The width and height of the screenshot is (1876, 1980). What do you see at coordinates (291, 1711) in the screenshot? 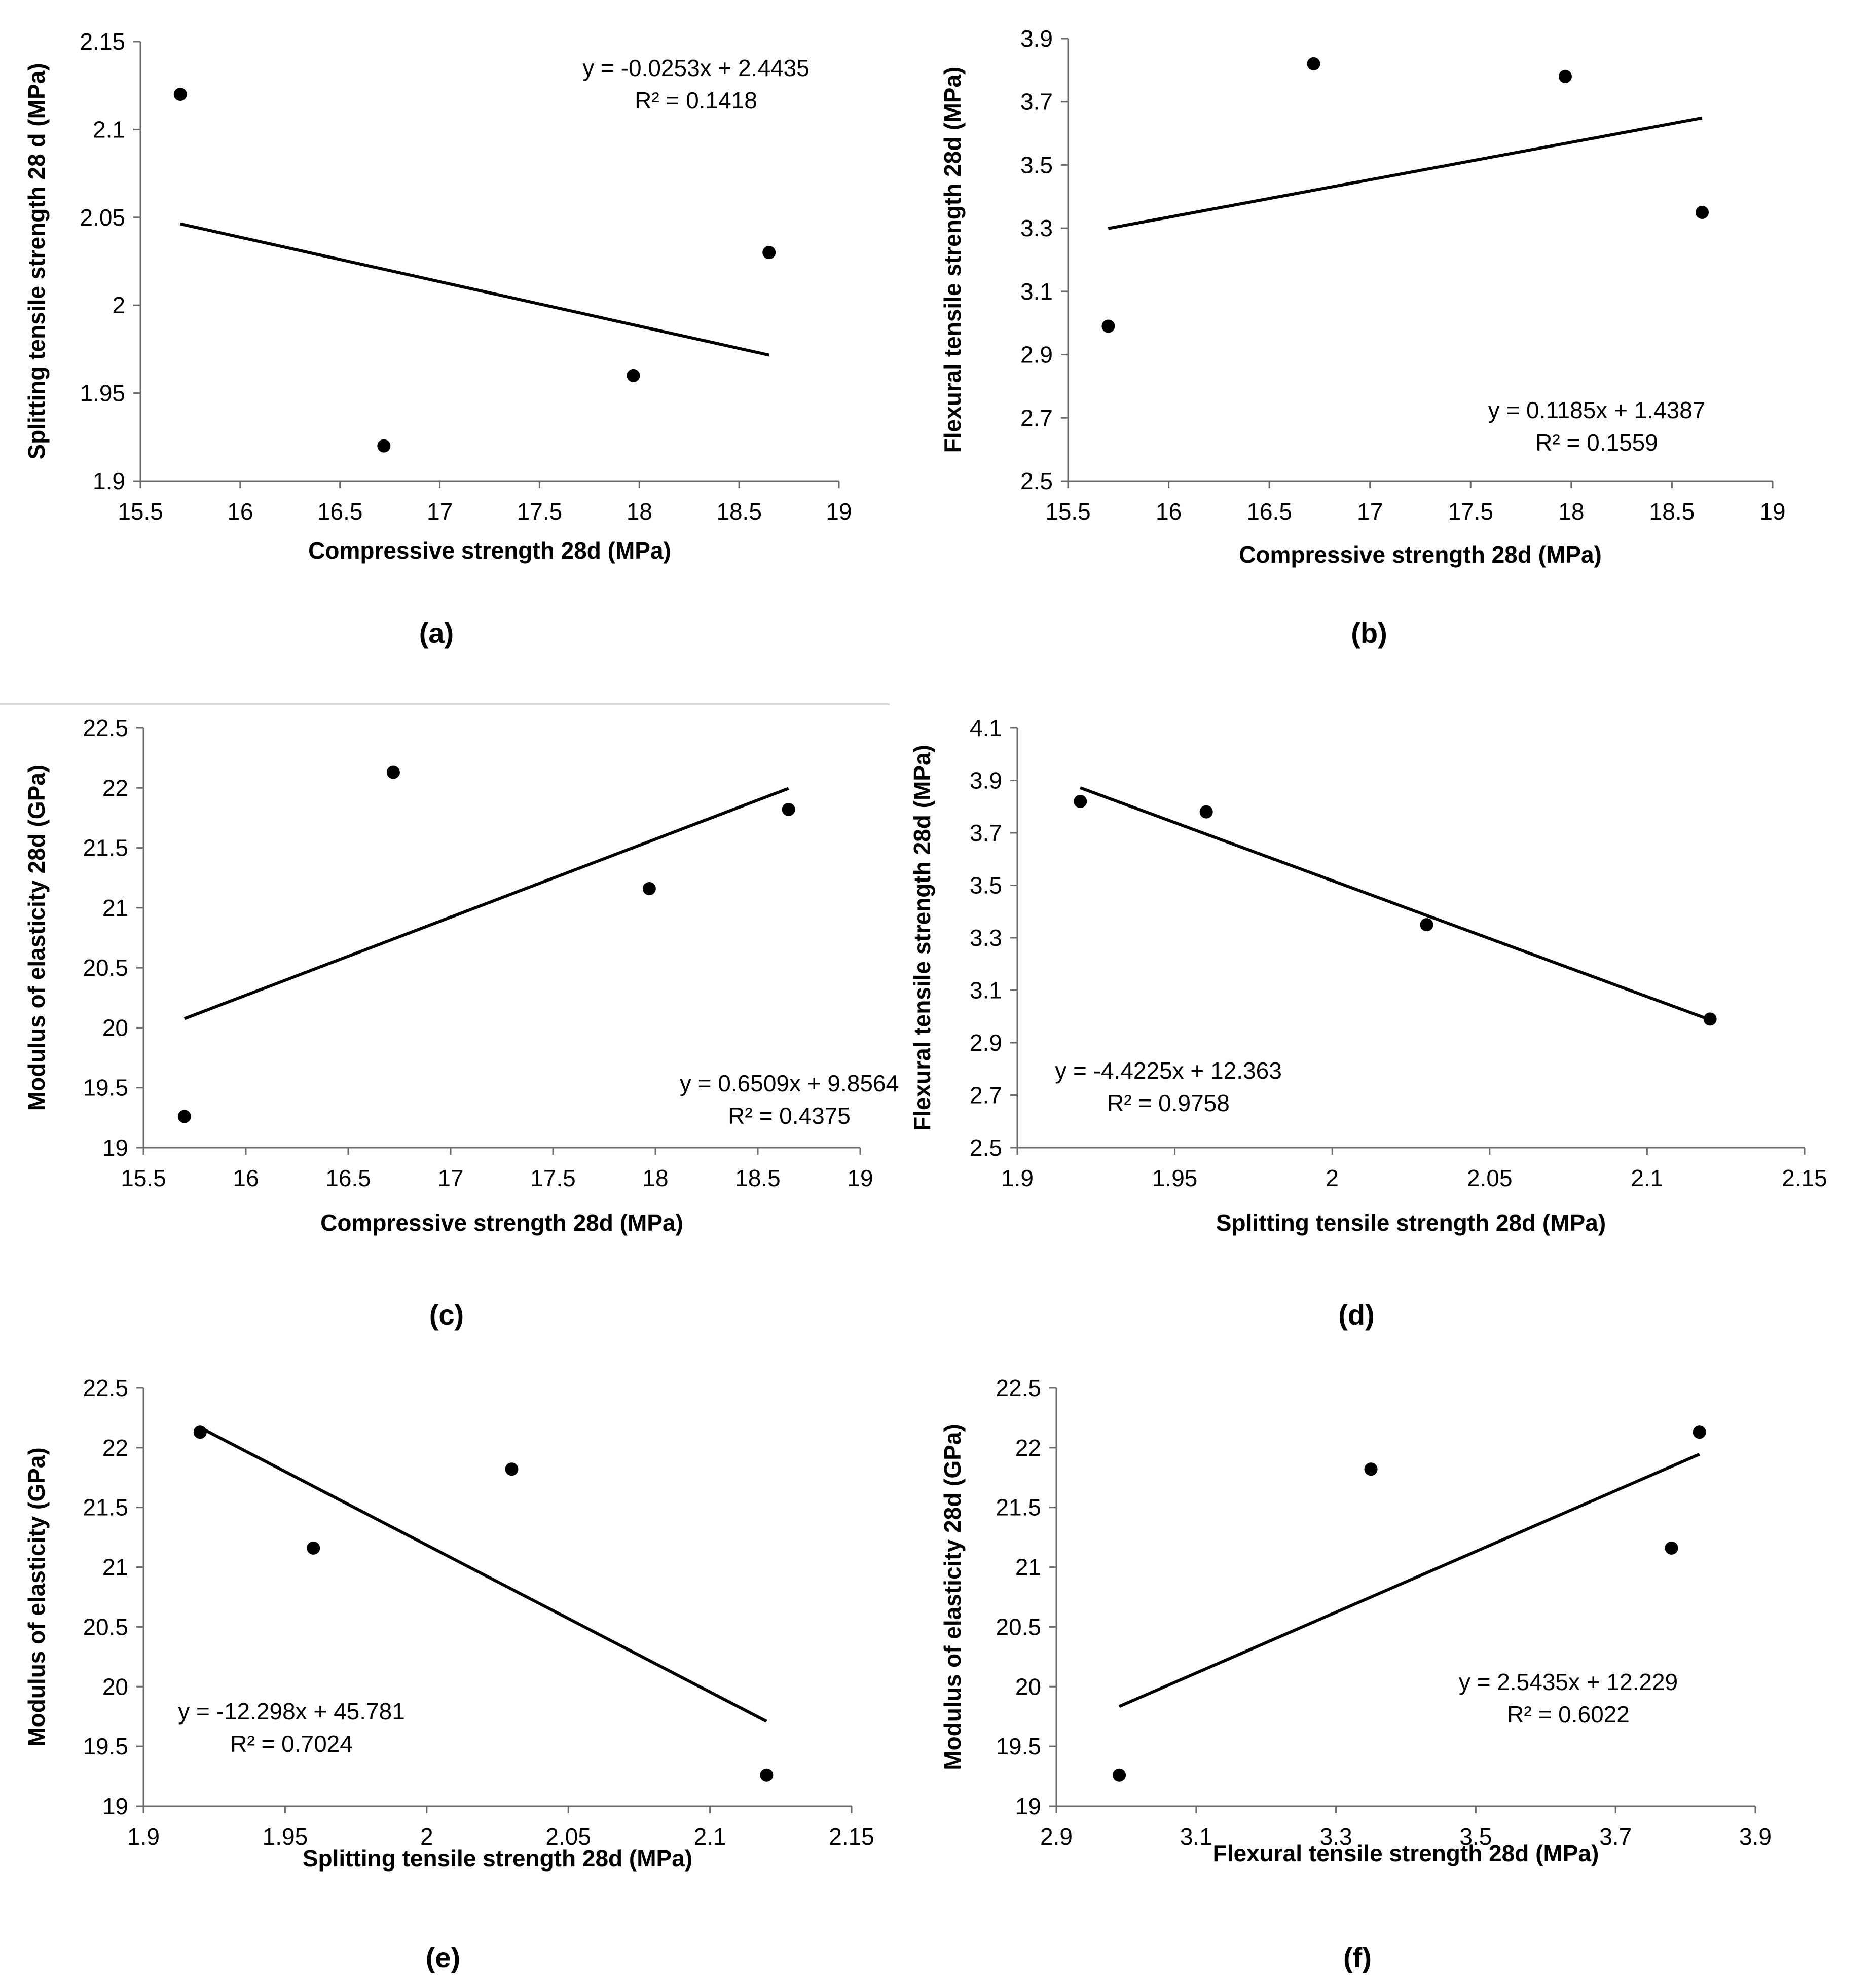
I see `trendline-equation: y = -12.298x + 45.781` at bounding box center [291, 1711].